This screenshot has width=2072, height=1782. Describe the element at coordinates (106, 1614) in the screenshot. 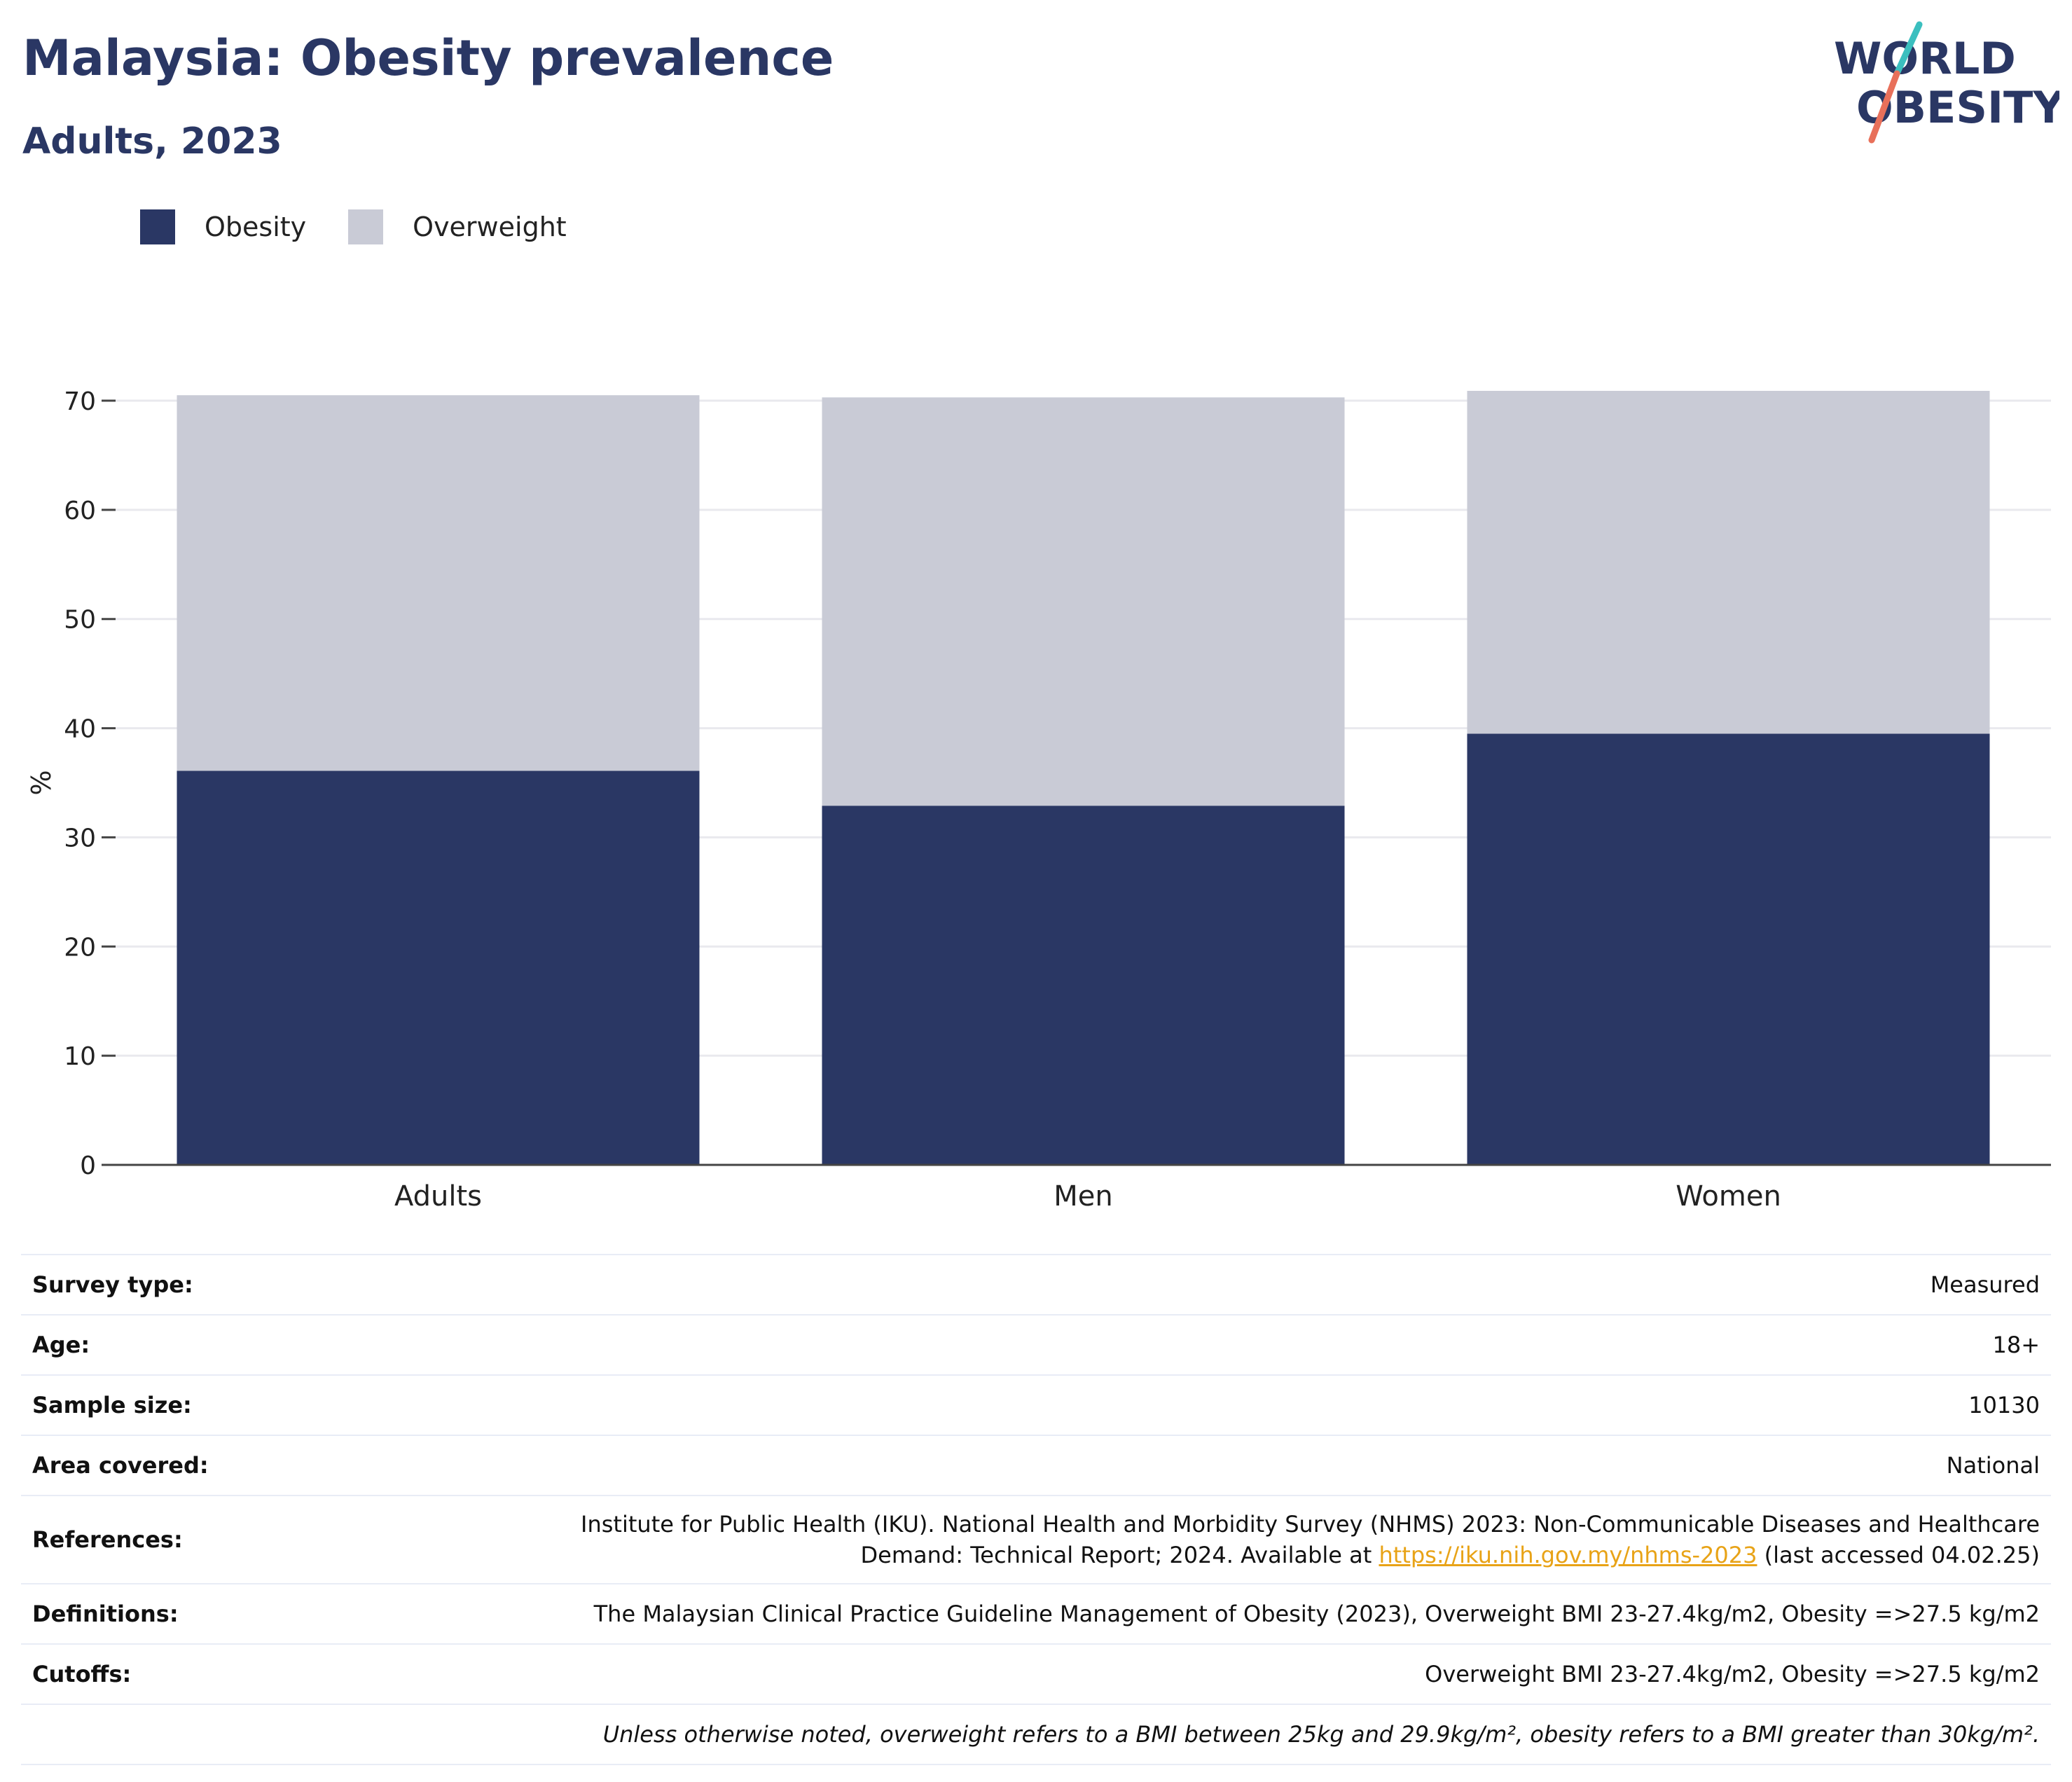

I see `definitions-label: Definitions:` at that location.